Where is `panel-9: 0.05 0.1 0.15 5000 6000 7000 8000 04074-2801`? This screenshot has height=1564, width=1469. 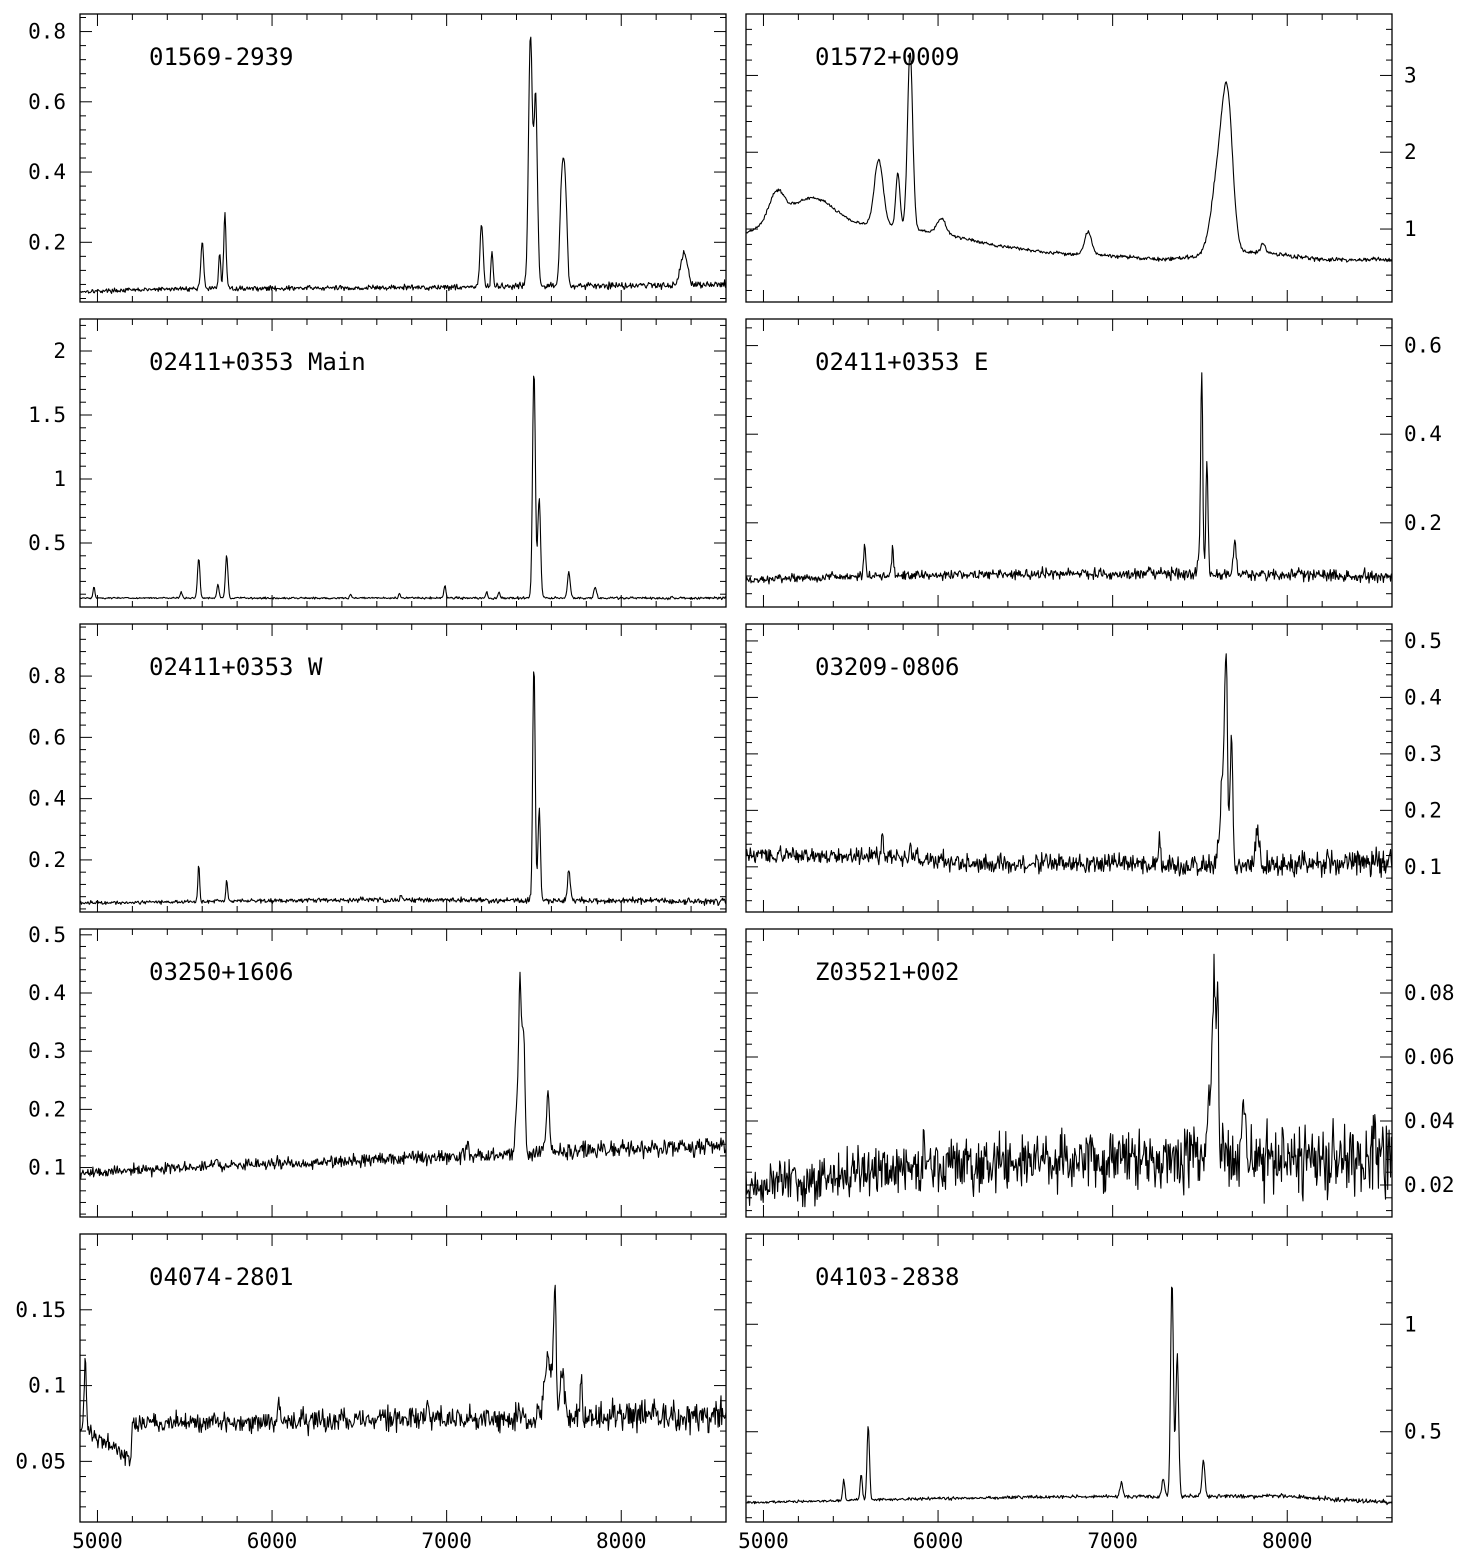 panel-9: 0.05 0.1 0.15 5000 6000 7000 8000 04074-2801 is located at coordinates (371, 1393).